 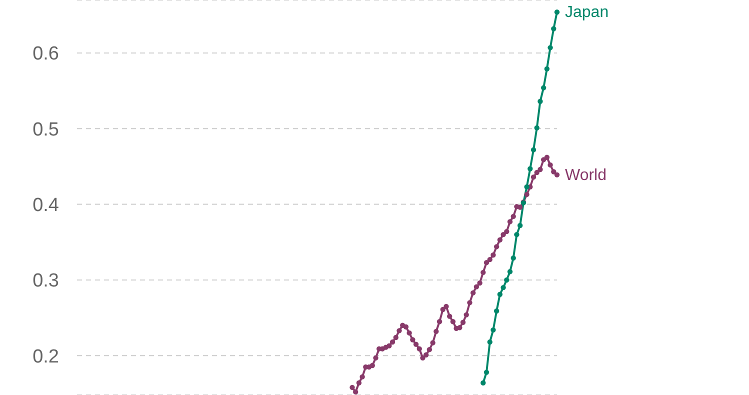 What do you see at coordinates (45, 357) in the screenshot?
I see `y-tick-label: 0.2` at bounding box center [45, 357].